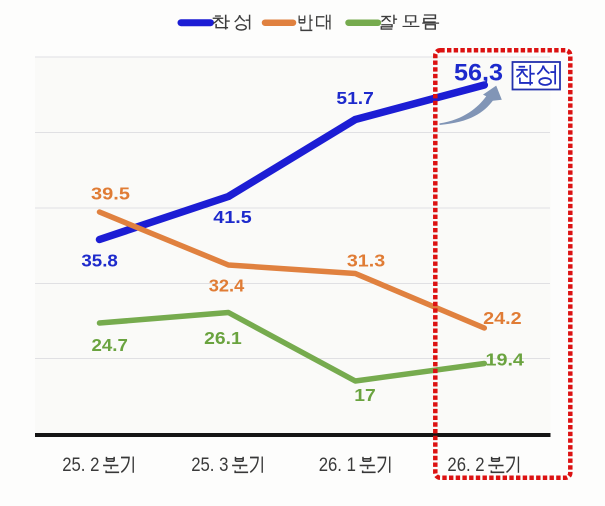 This screenshot has width=605, height=506. Describe the element at coordinates (465, 465) in the screenshot. I see `svg-text: 26. 2` at that location.